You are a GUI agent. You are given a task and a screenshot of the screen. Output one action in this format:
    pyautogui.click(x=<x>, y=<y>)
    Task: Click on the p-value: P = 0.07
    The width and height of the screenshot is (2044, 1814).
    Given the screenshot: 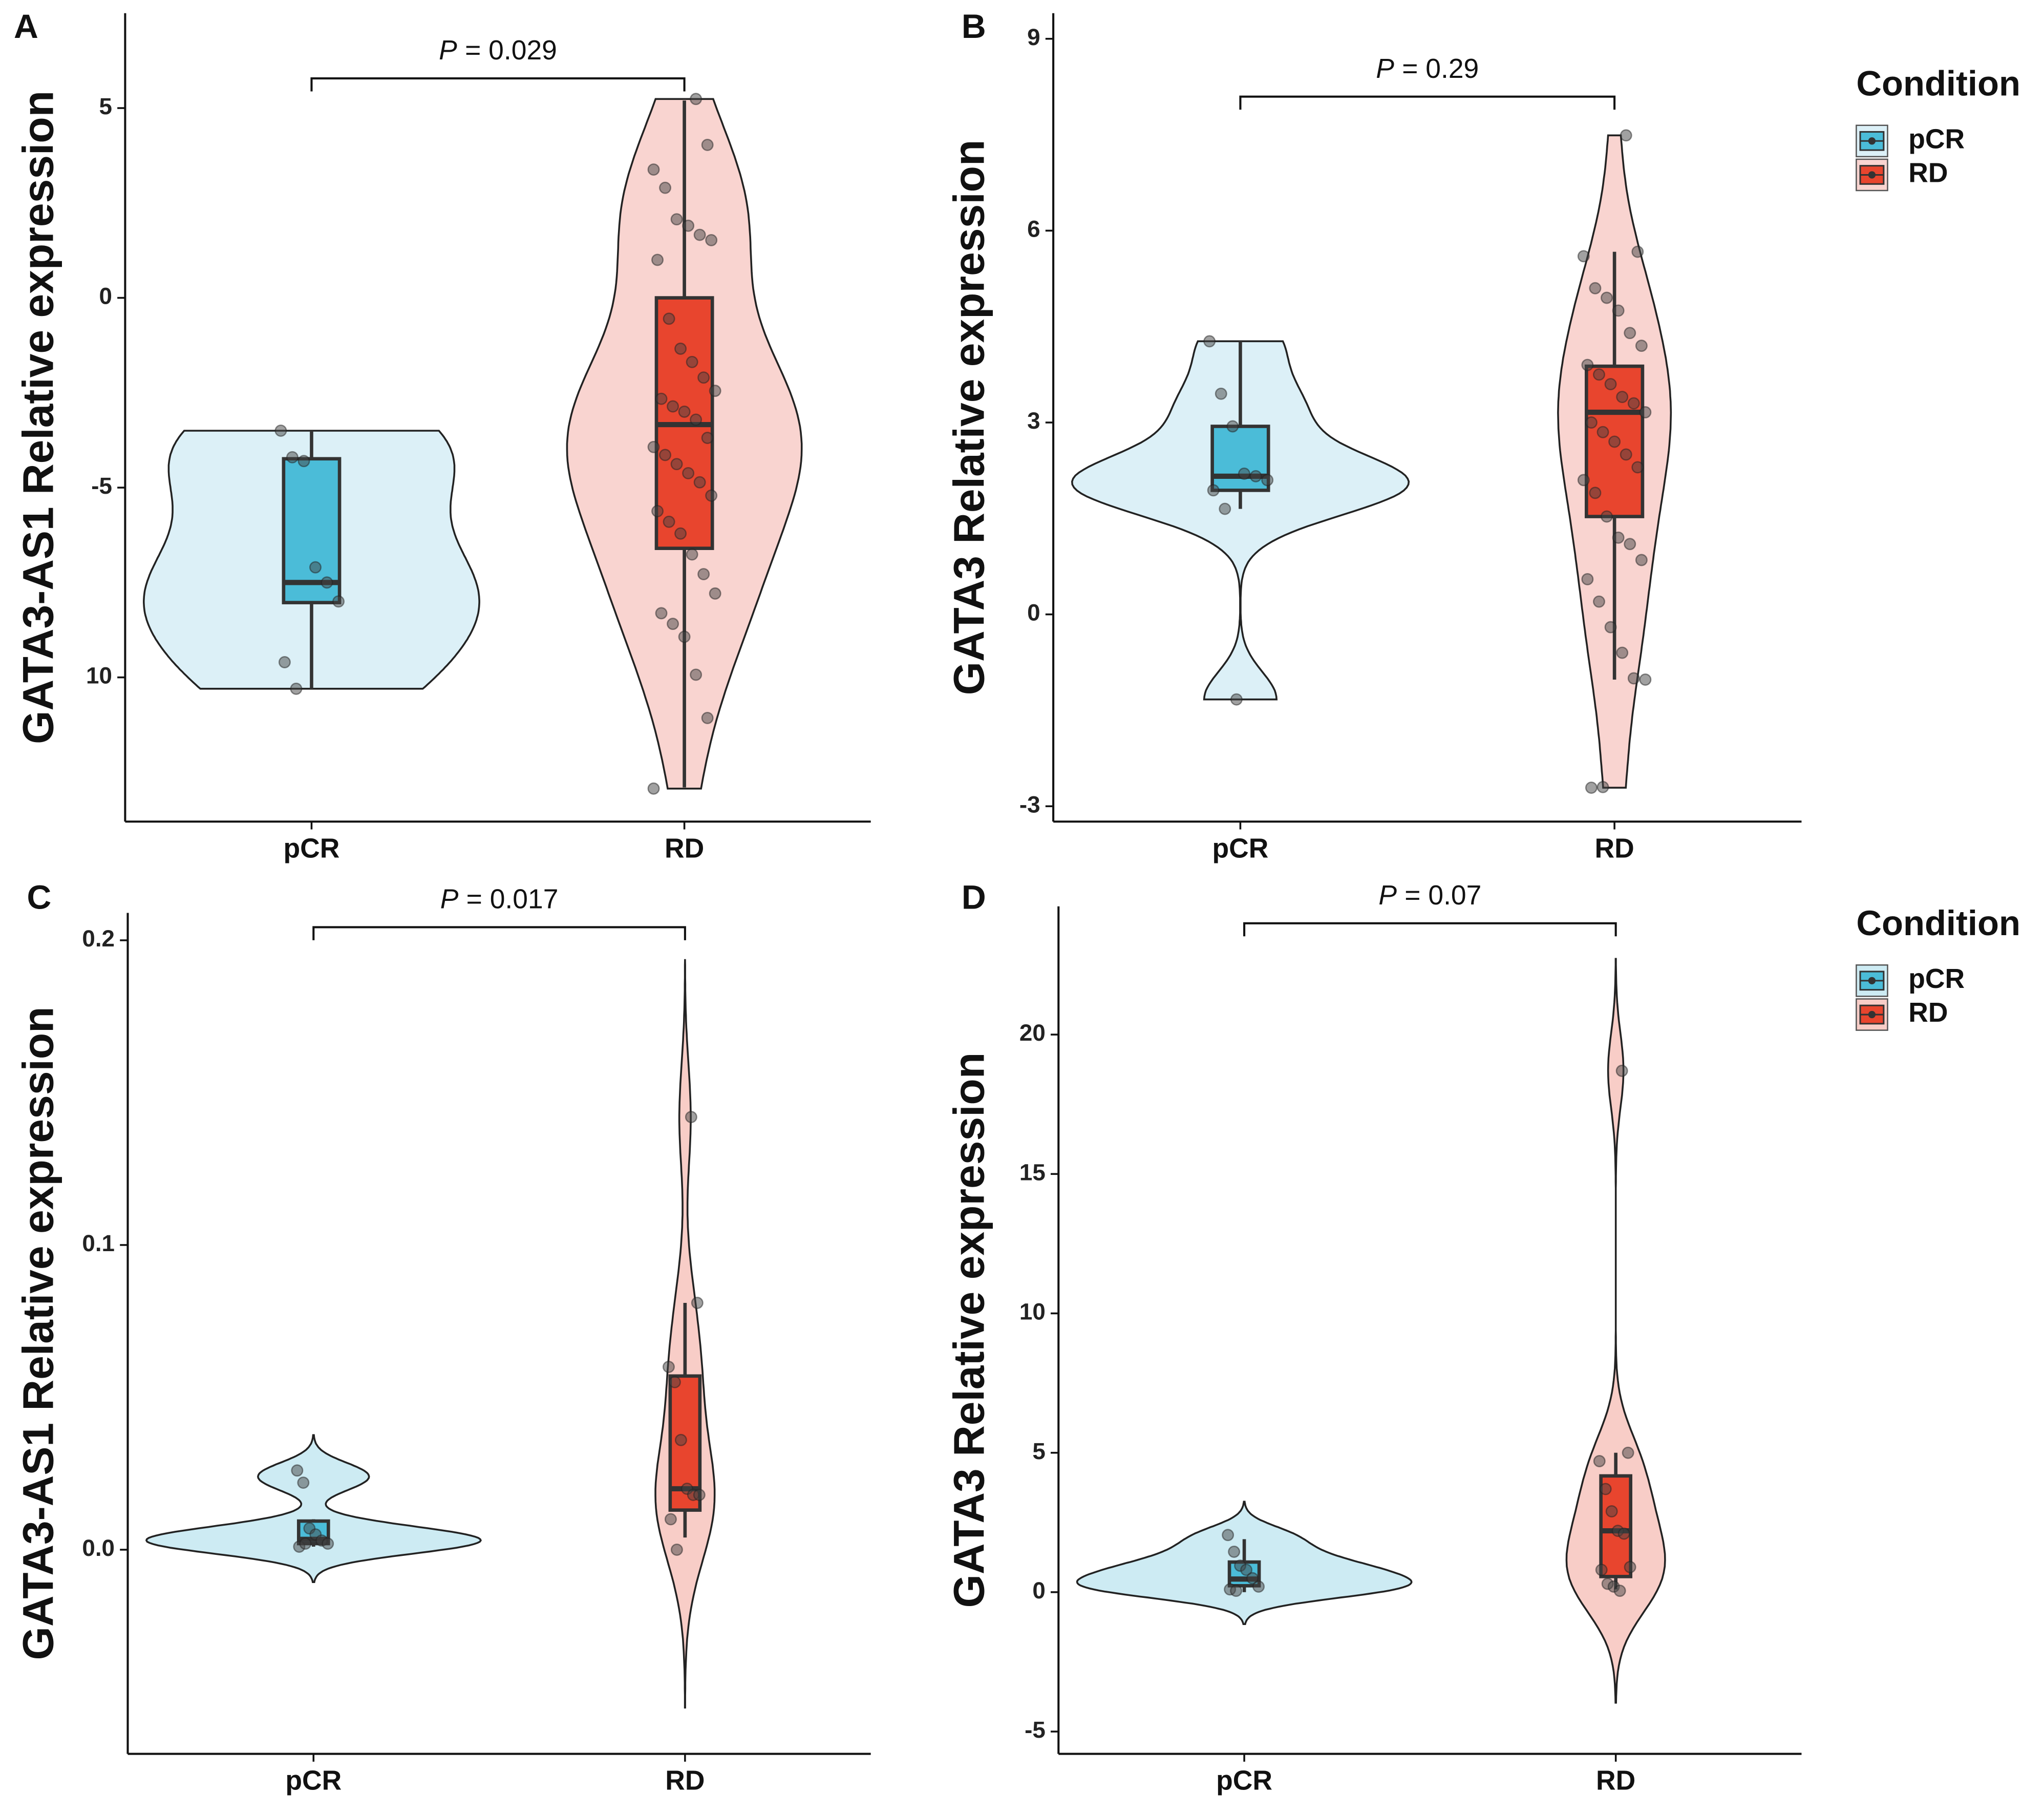 What is the action you would take?
    pyautogui.click(x=1430, y=895)
    